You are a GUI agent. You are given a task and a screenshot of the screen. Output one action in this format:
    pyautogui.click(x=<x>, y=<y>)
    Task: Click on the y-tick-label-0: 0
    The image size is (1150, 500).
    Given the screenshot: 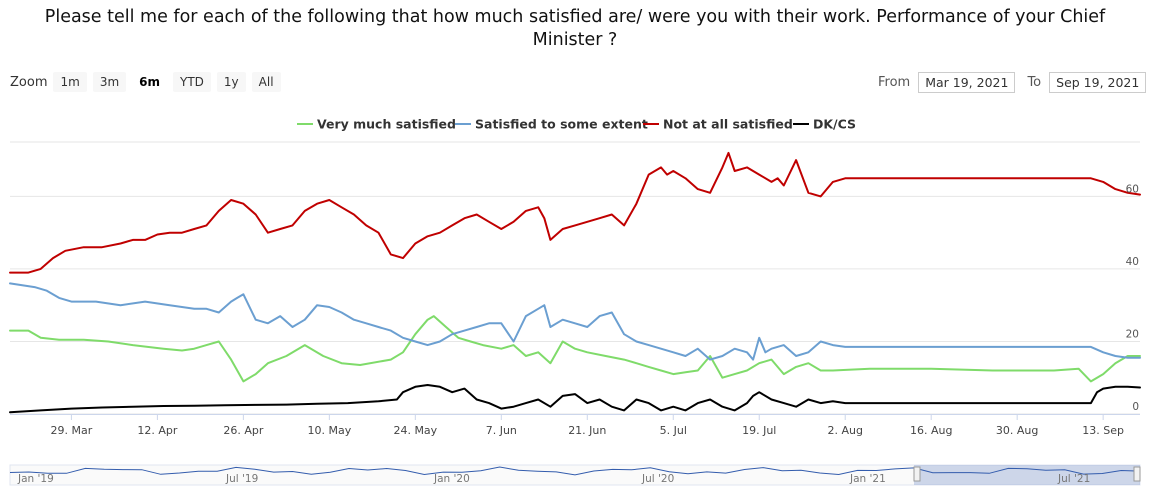 What is the action you would take?
    pyautogui.click(x=1135, y=407)
    